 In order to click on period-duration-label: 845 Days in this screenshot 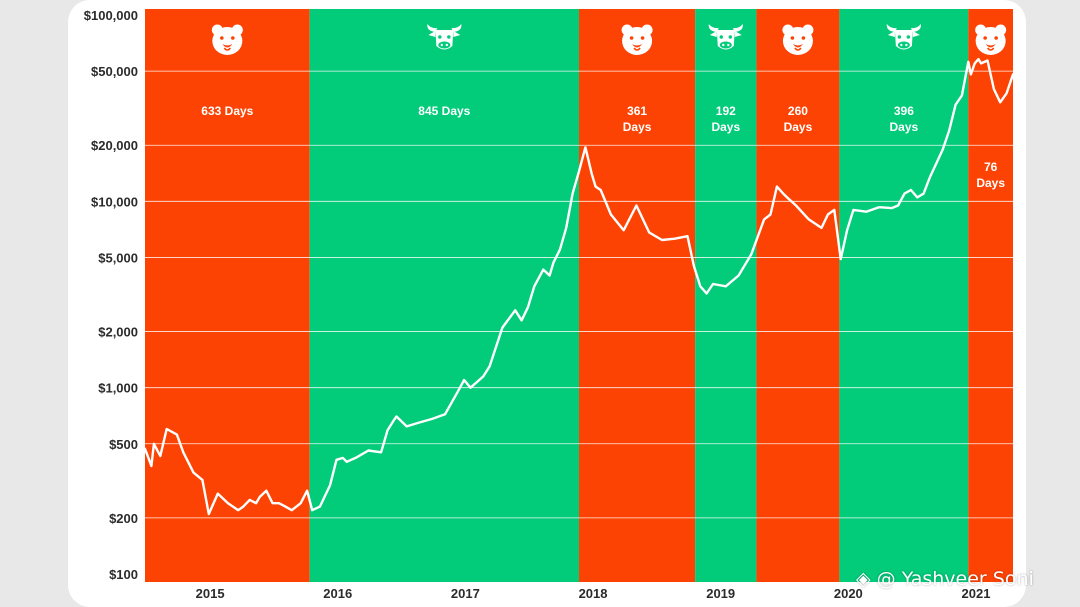, I will do `click(444, 111)`.